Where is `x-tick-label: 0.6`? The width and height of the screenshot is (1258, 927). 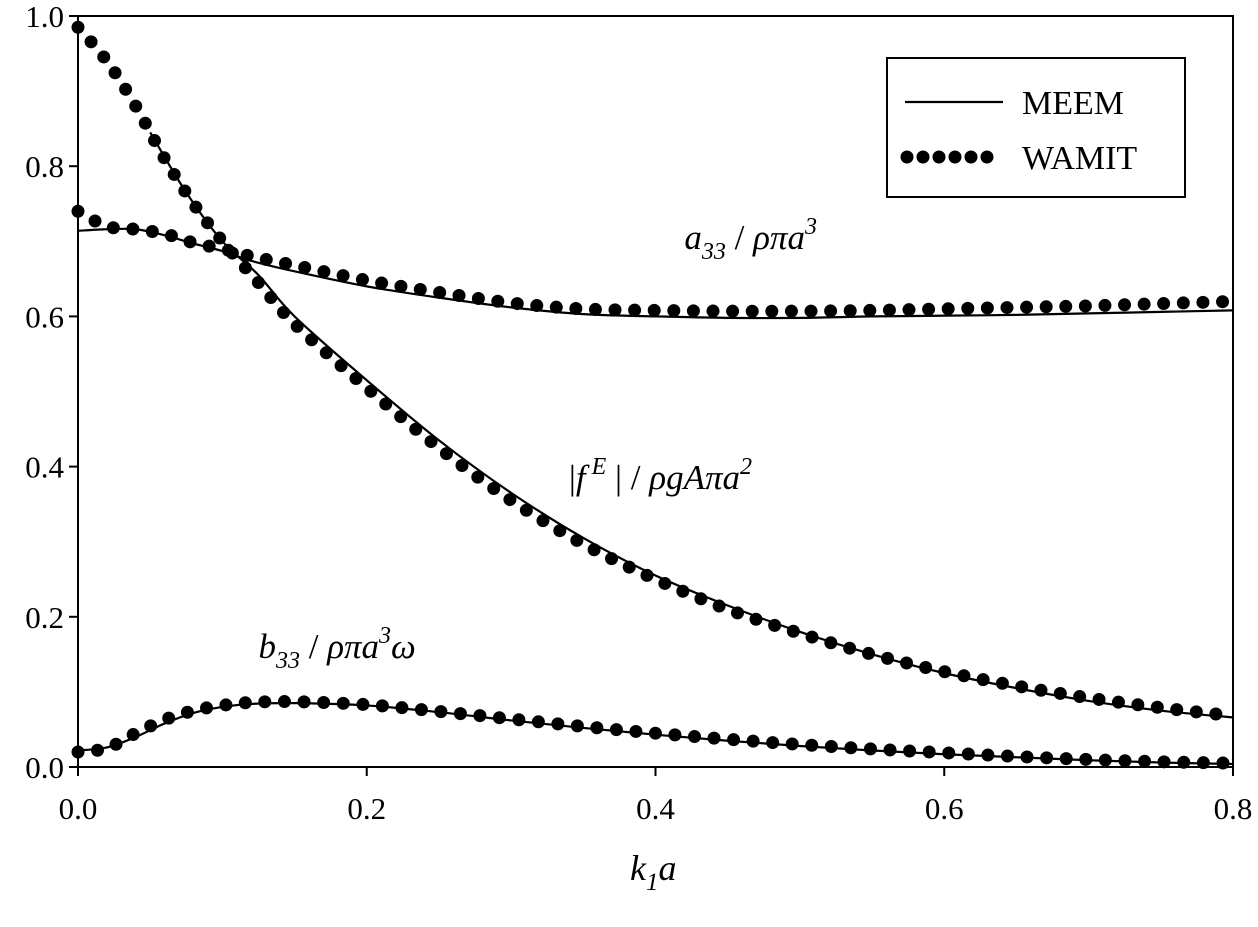 x-tick-label: 0.6 is located at coordinates (944, 808).